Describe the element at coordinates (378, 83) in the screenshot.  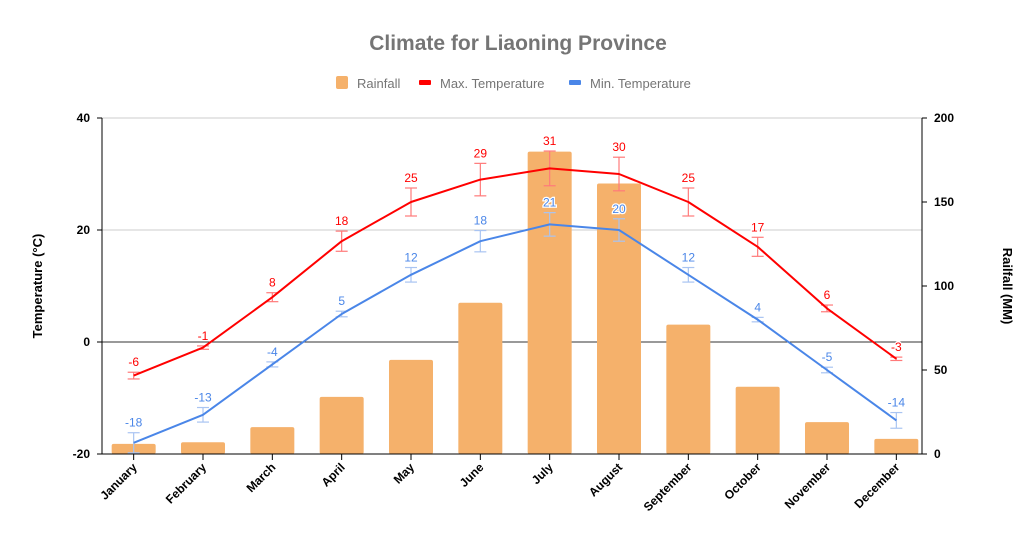
I see `legend-label-rainfall: Rainfall` at that location.